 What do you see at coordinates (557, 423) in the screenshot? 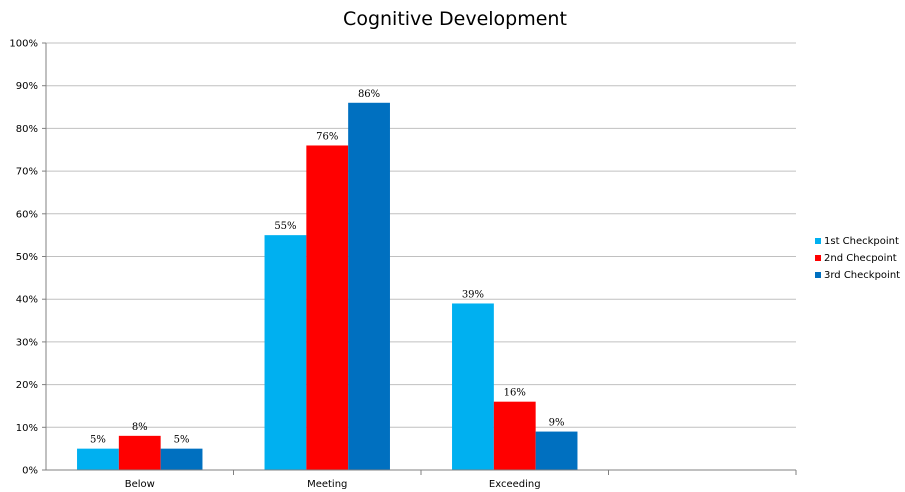
I see `bar-value-label: 9%` at bounding box center [557, 423].